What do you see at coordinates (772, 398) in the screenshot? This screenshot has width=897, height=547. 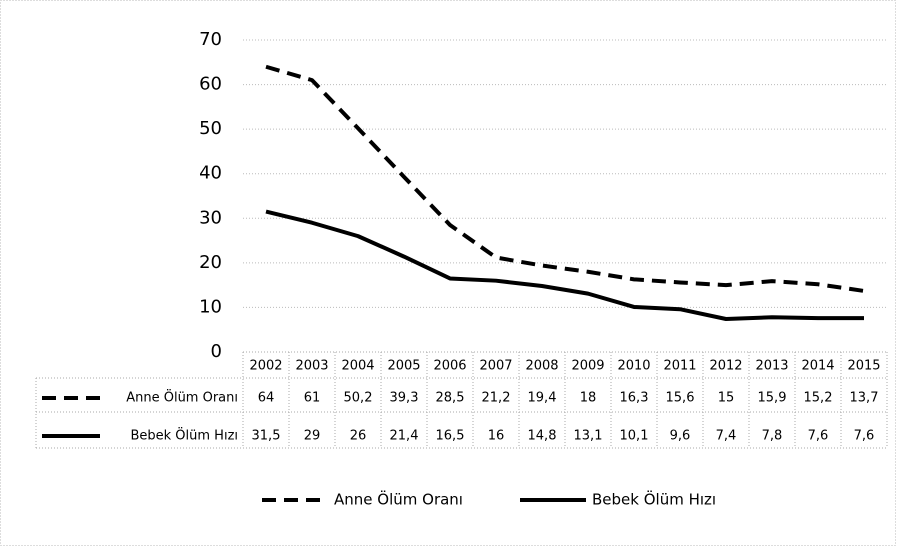 I see `data-label: 15,9` at bounding box center [772, 398].